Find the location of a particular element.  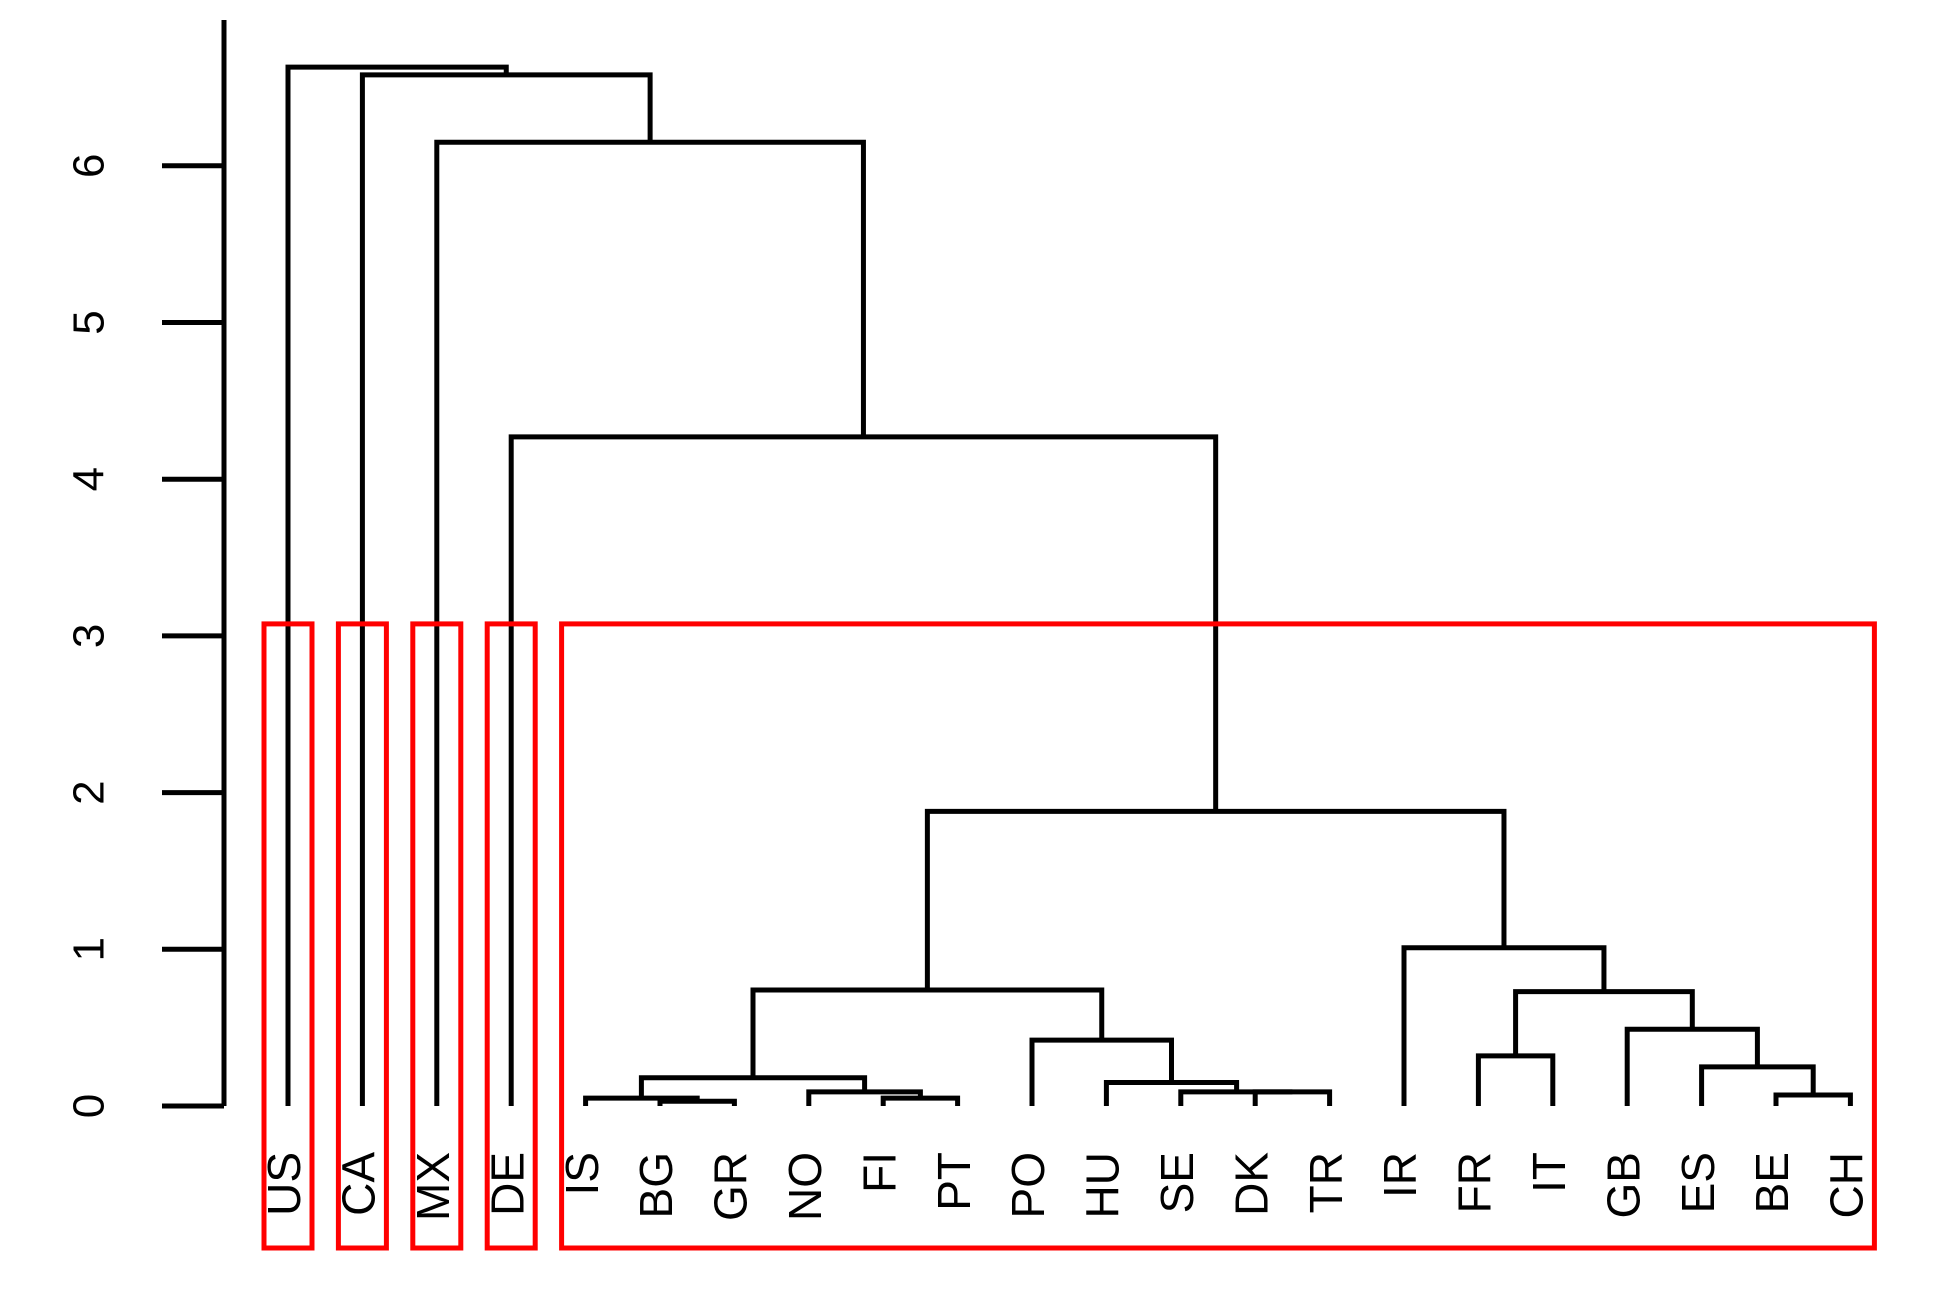

y-axis: 0 1 2 3 4 5 6 is located at coordinates (146, 569).